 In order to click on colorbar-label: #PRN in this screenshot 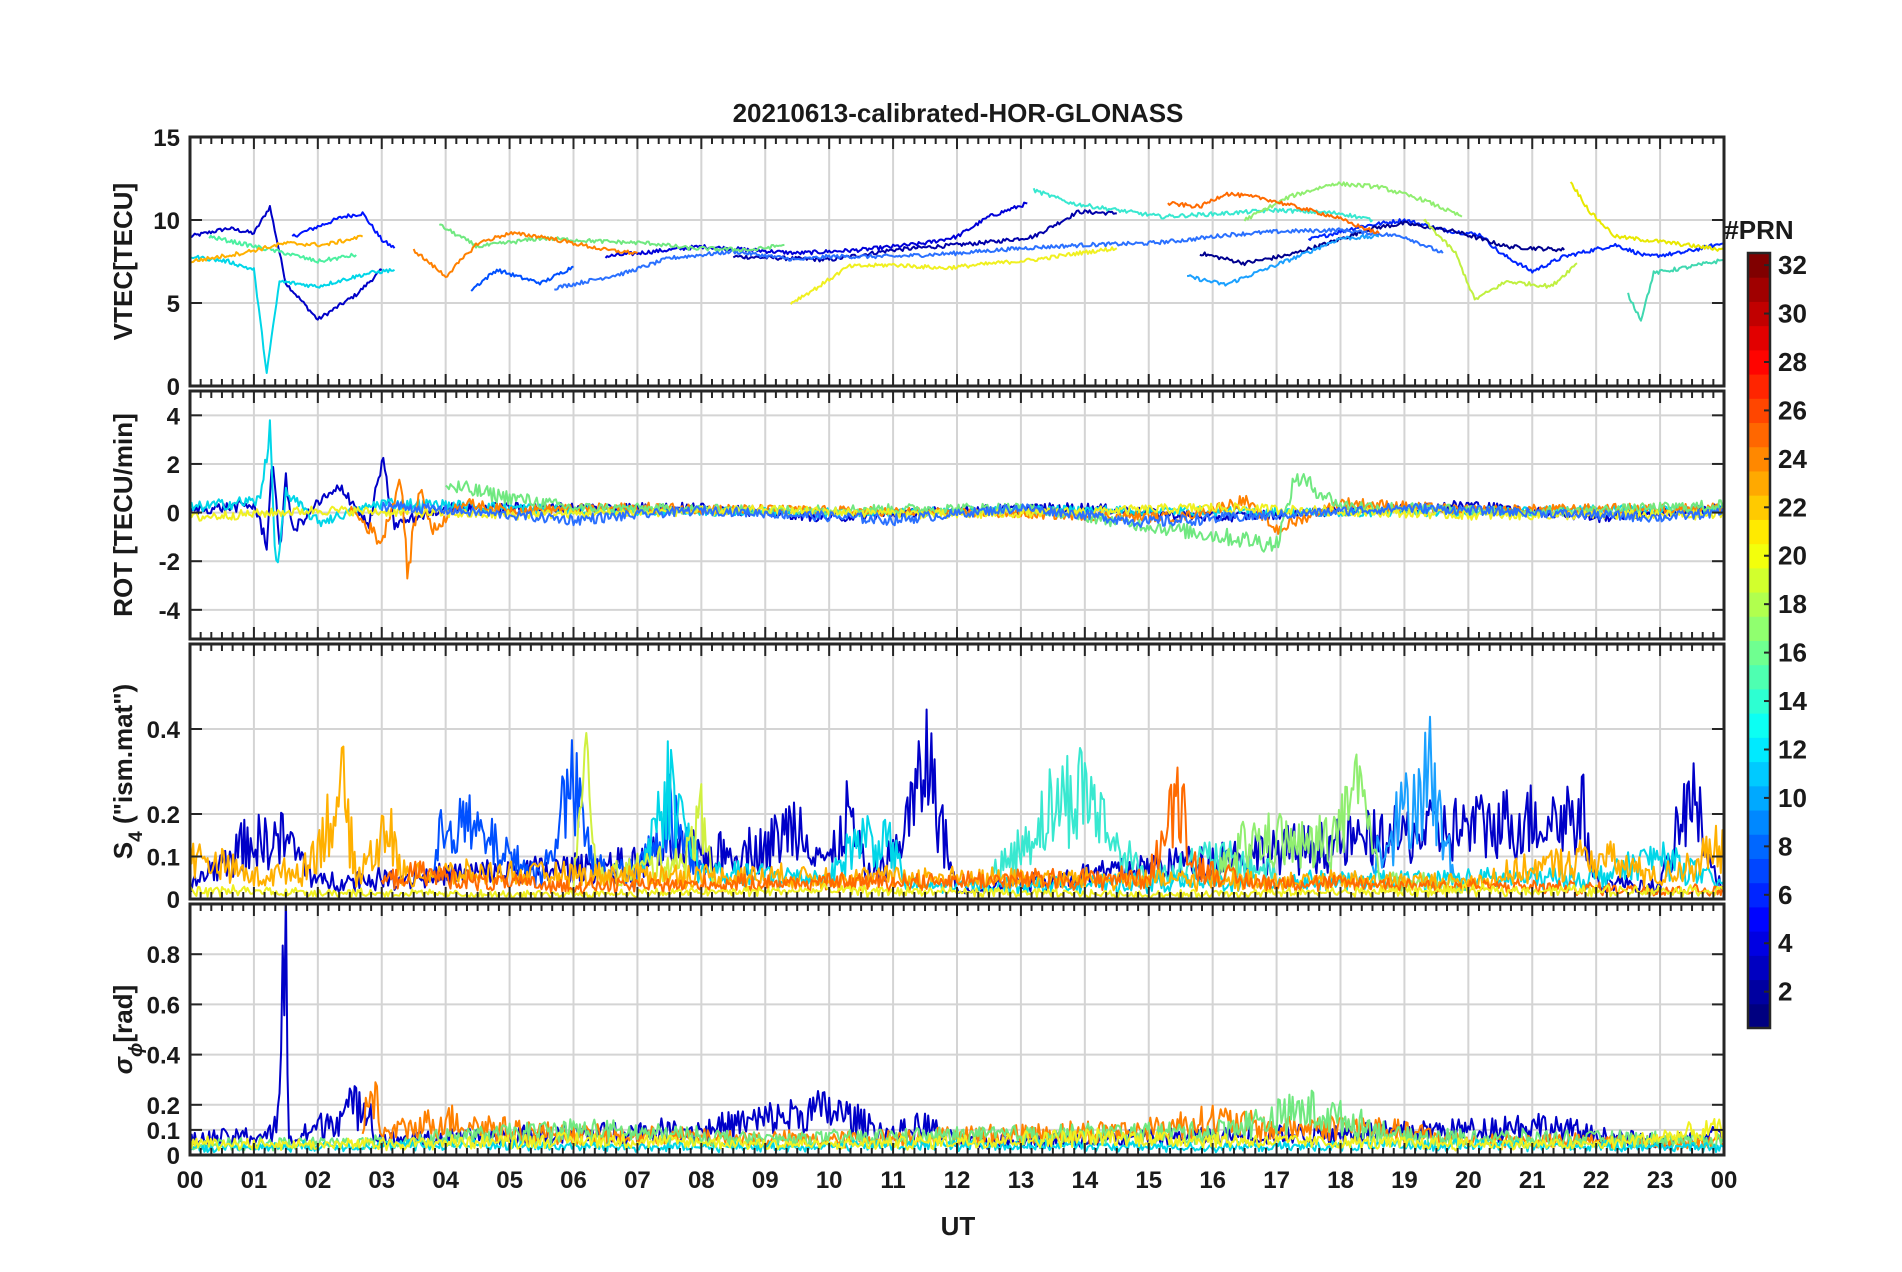, I will do `click(1758, 230)`.